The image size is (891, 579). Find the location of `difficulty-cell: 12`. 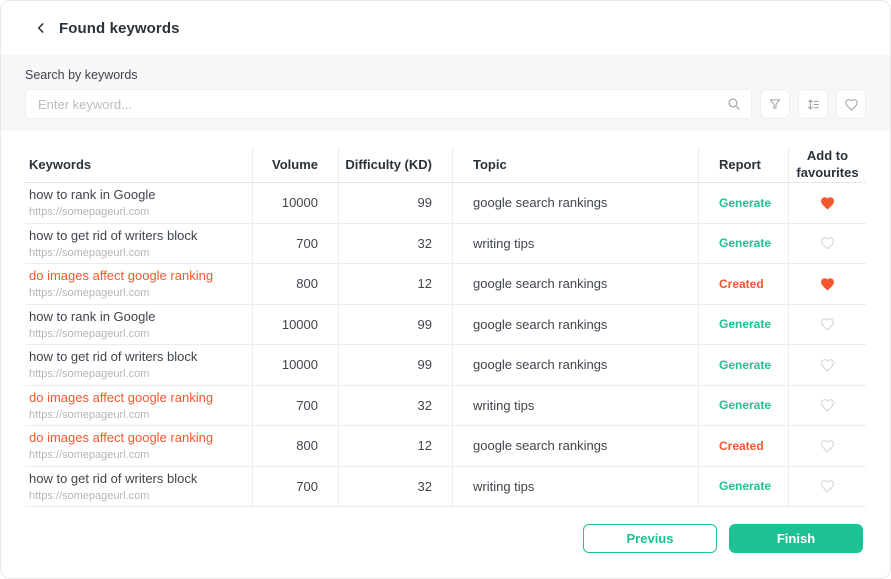

difficulty-cell: 12 is located at coordinates (395, 446).